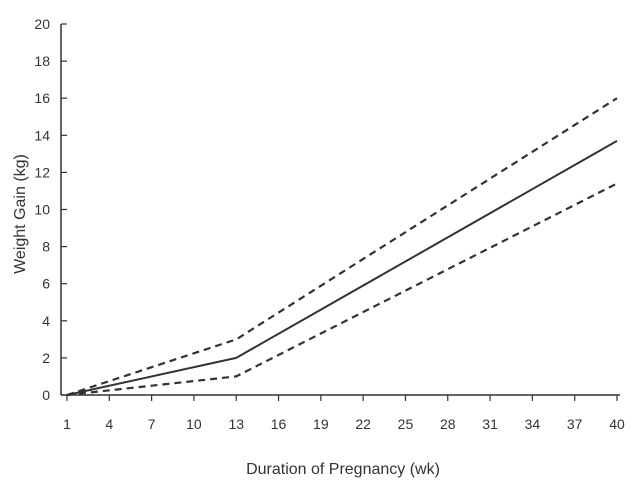 Image resolution: width=640 pixels, height=484 pixels. I want to click on y-tick-label: 6, so click(46, 284).